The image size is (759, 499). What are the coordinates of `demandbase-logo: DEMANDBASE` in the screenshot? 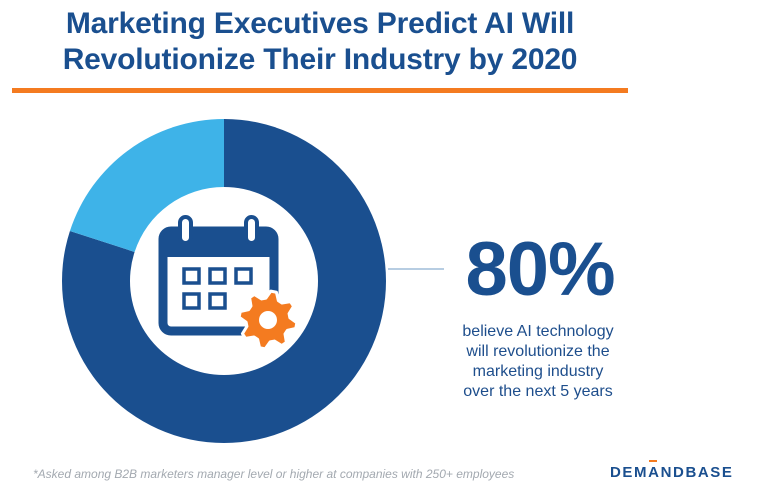 It's located at (672, 471).